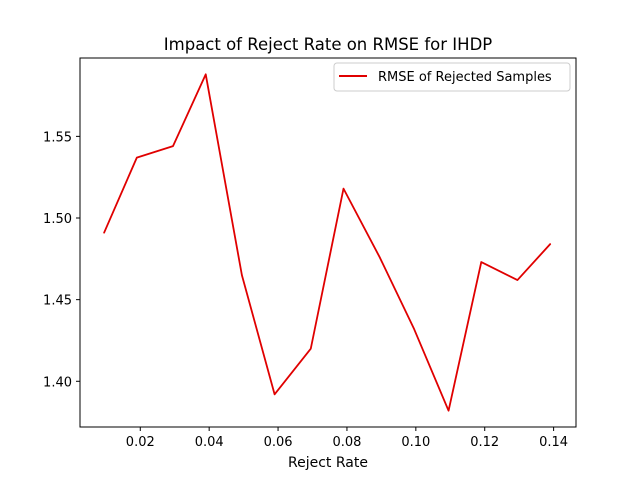 The image size is (640, 480). Describe the element at coordinates (57, 219) in the screenshot. I see `y-tick-label: 1.50` at that location.